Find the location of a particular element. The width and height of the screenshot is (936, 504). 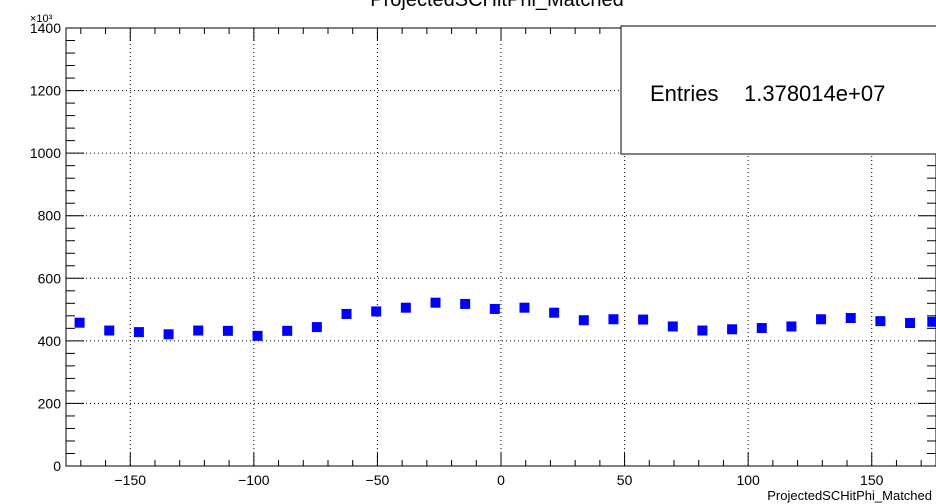

x-tick-label: 100 is located at coordinates (748, 480).